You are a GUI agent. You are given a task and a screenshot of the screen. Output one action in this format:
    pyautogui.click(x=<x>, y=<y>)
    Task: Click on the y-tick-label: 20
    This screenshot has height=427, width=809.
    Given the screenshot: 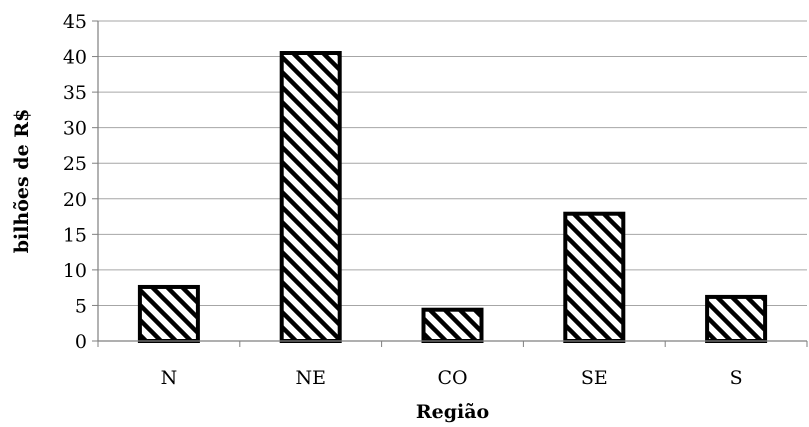 What is the action you would take?
    pyautogui.click(x=75, y=200)
    